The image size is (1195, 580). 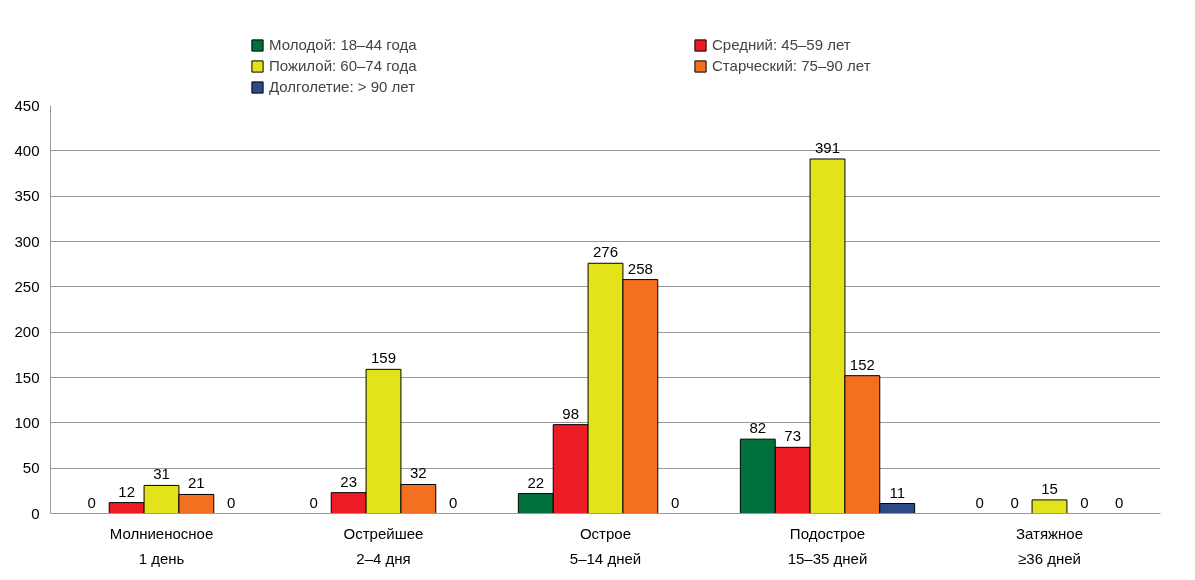 I want to click on legend-label: Пожилой: 60–74 года, so click(x=343, y=65).